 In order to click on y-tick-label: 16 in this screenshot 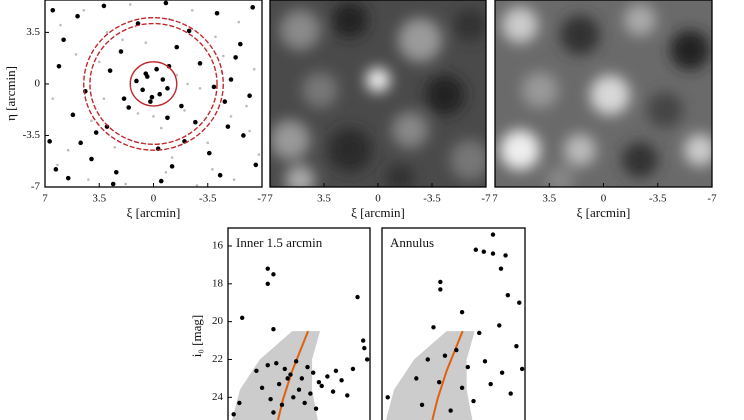, I will do `click(218, 246)`.